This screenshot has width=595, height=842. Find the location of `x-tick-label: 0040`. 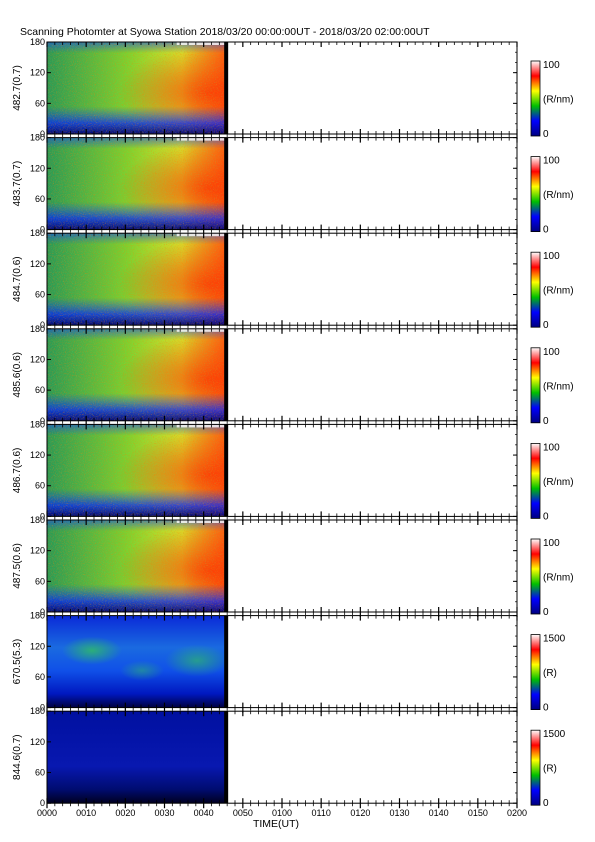

x-tick-label: 0040 is located at coordinates (204, 813).